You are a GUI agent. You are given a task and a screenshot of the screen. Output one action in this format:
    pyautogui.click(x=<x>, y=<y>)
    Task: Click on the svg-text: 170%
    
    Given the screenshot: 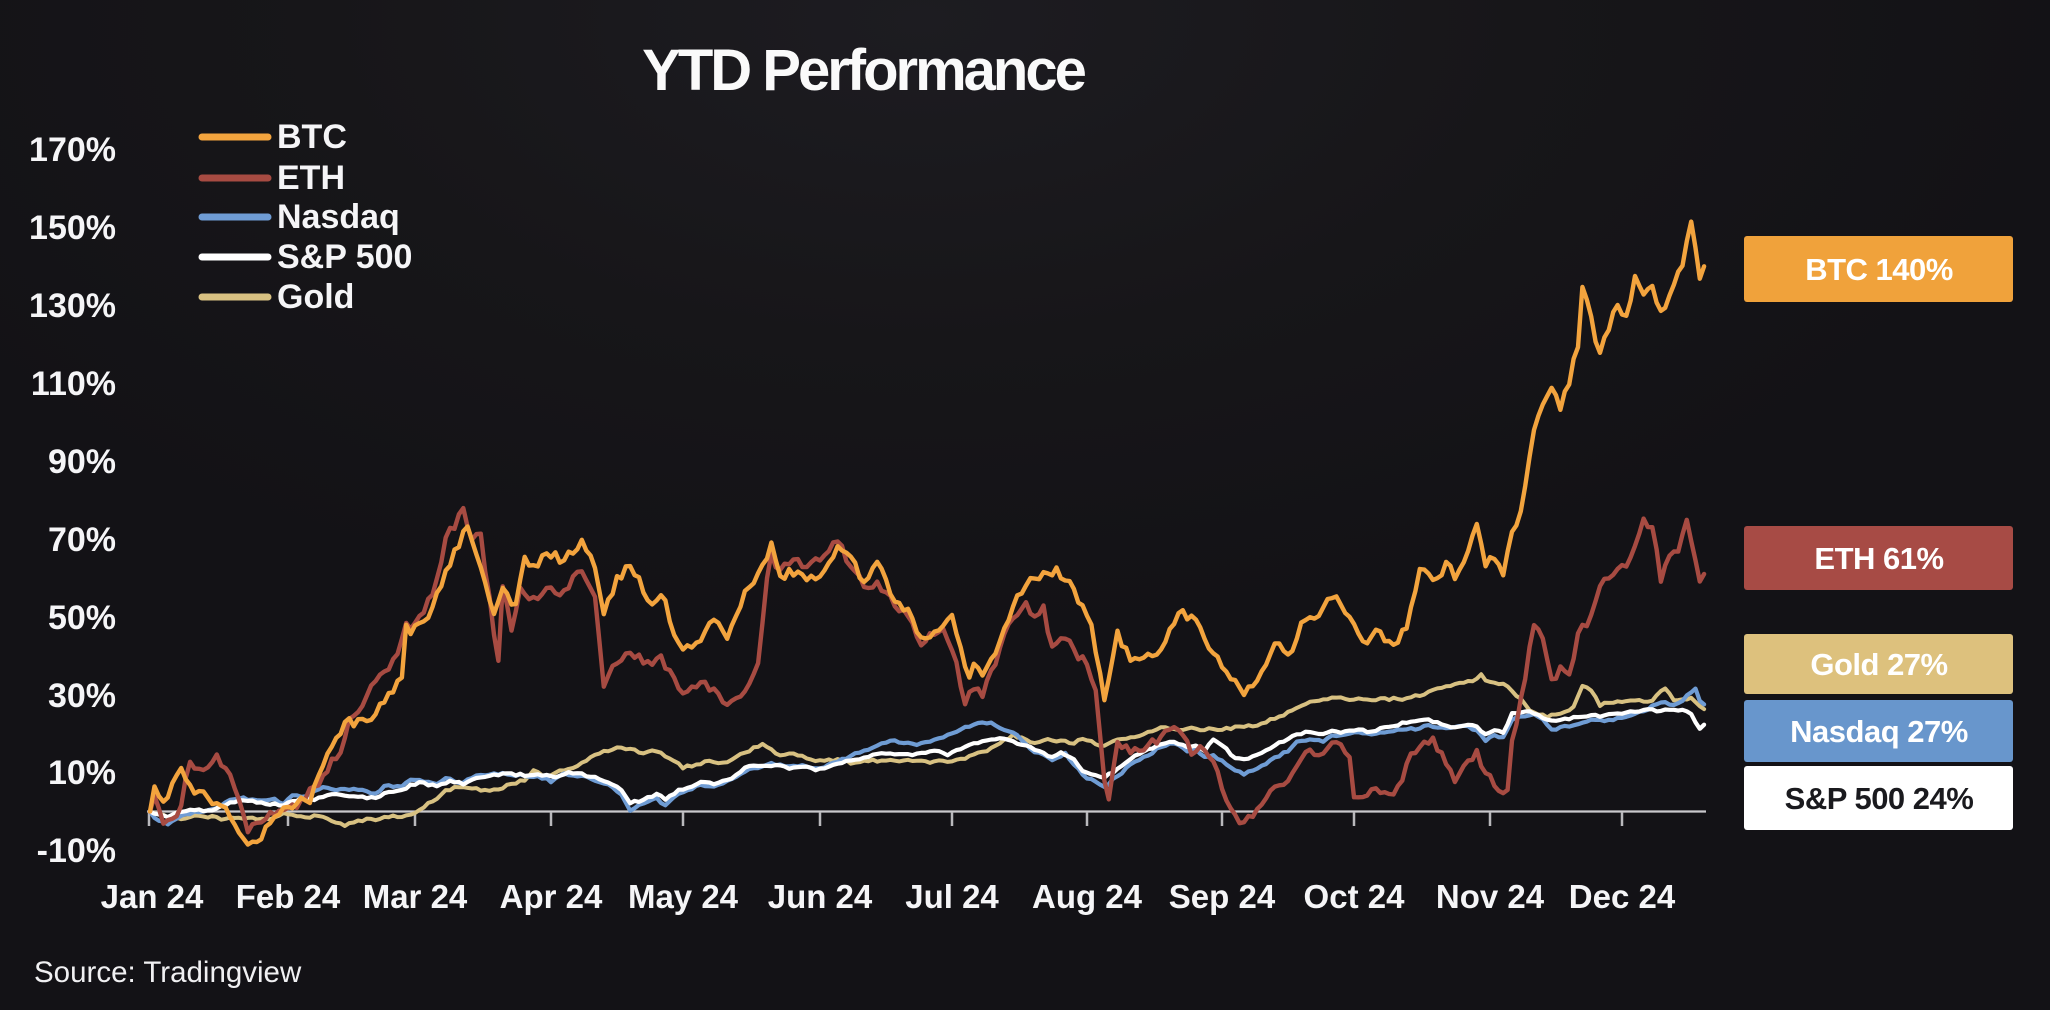 What is the action you would take?
    pyautogui.click(x=72, y=150)
    